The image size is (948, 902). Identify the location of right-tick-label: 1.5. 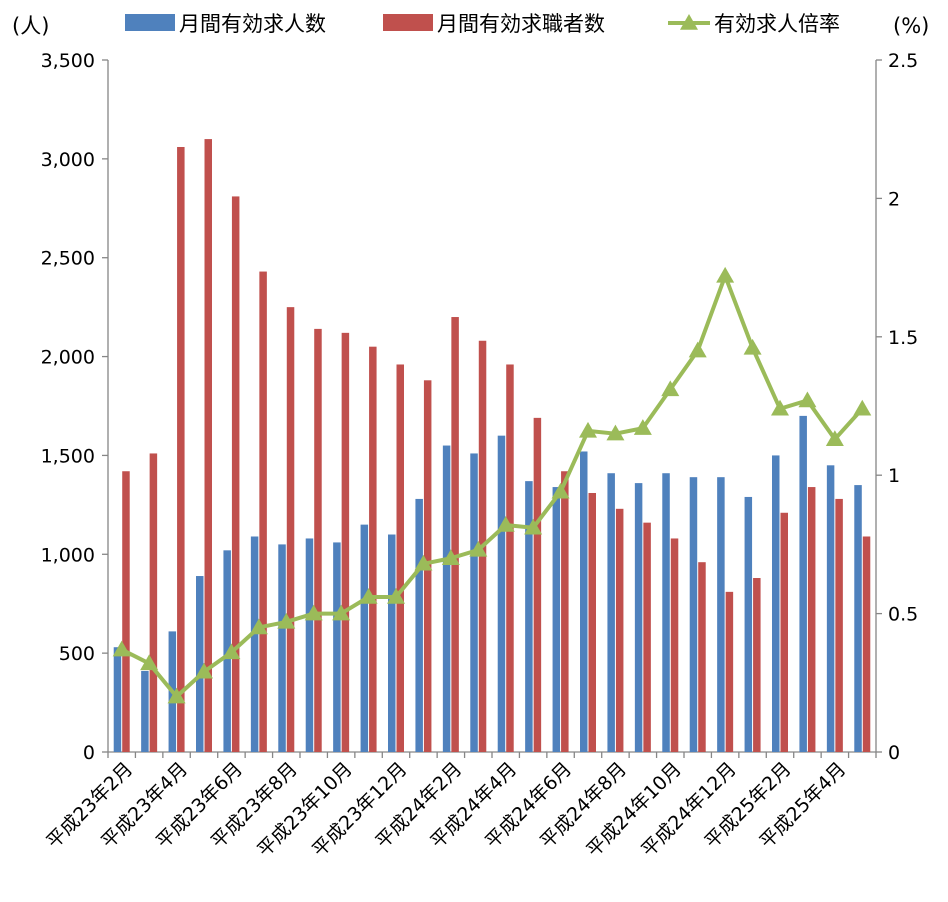
(903, 338).